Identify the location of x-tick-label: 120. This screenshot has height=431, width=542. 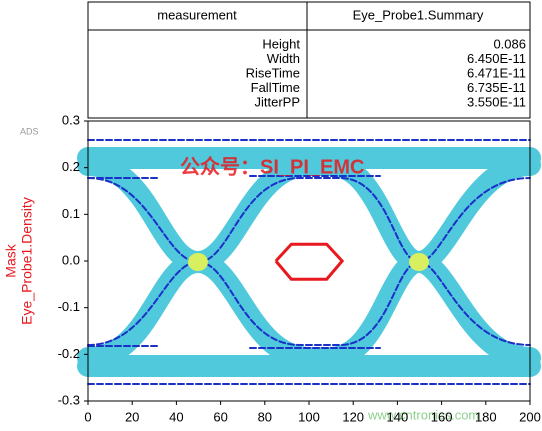
(353, 416).